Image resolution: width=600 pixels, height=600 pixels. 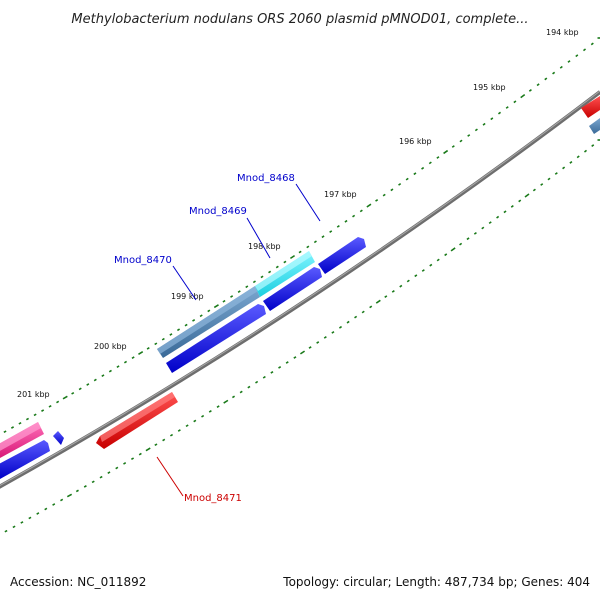 What do you see at coordinates (110, 346) in the screenshot?
I see `tick-label: 200 kbp` at bounding box center [110, 346].